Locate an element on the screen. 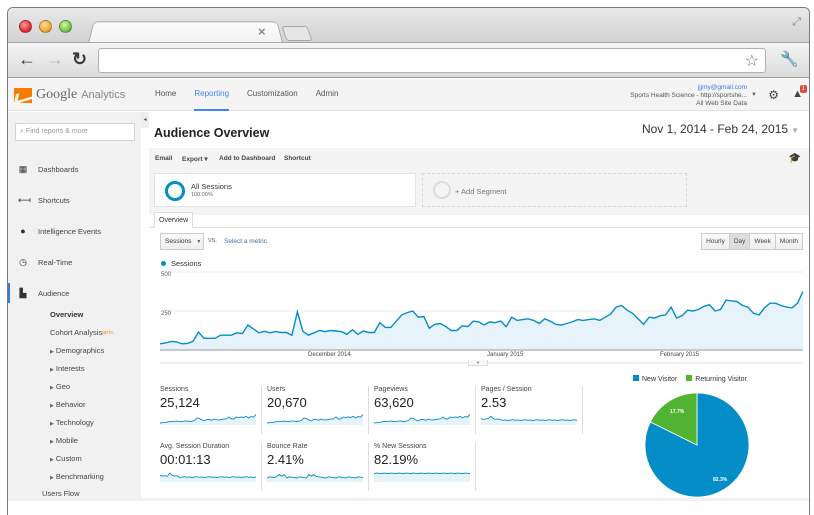 This screenshot has width=814, height=515. scorecard-avg-session-duration: Avg. Session Duration 00:01:13 is located at coordinates (210, 469).